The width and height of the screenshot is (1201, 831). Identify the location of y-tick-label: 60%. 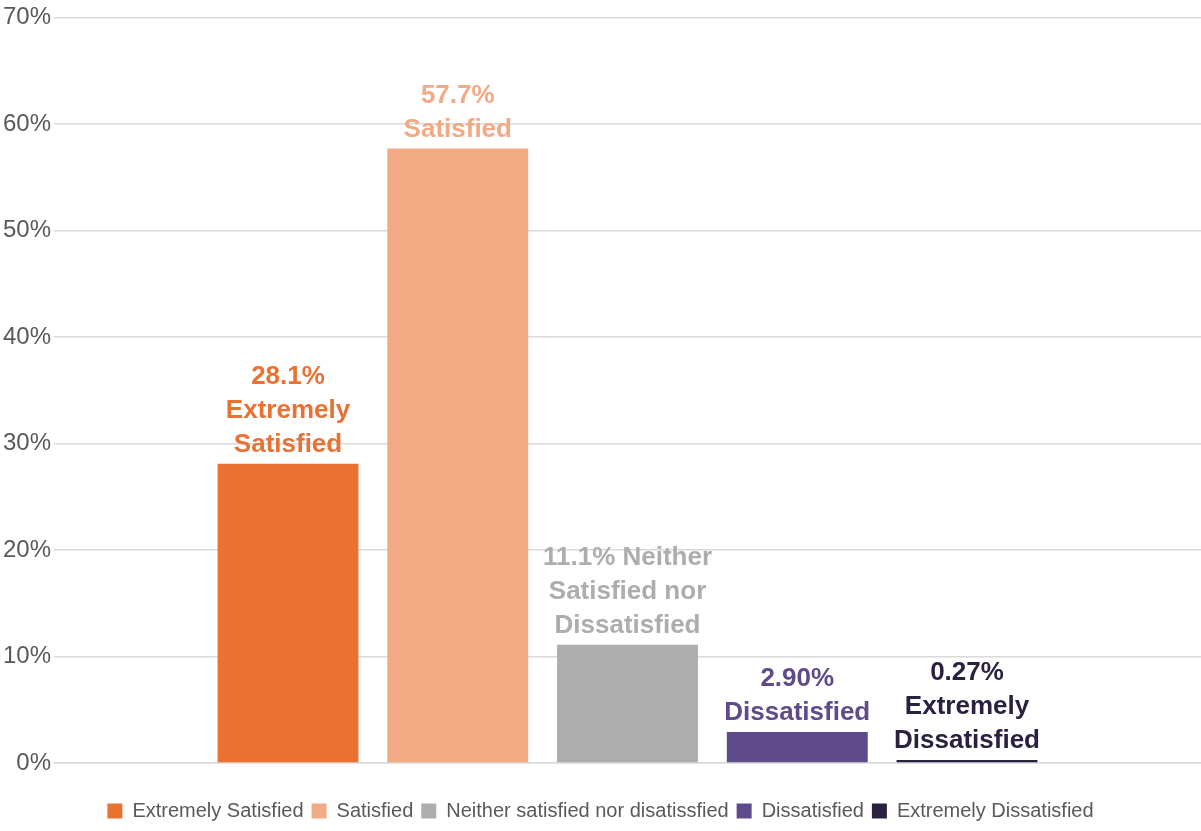
(27, 122).